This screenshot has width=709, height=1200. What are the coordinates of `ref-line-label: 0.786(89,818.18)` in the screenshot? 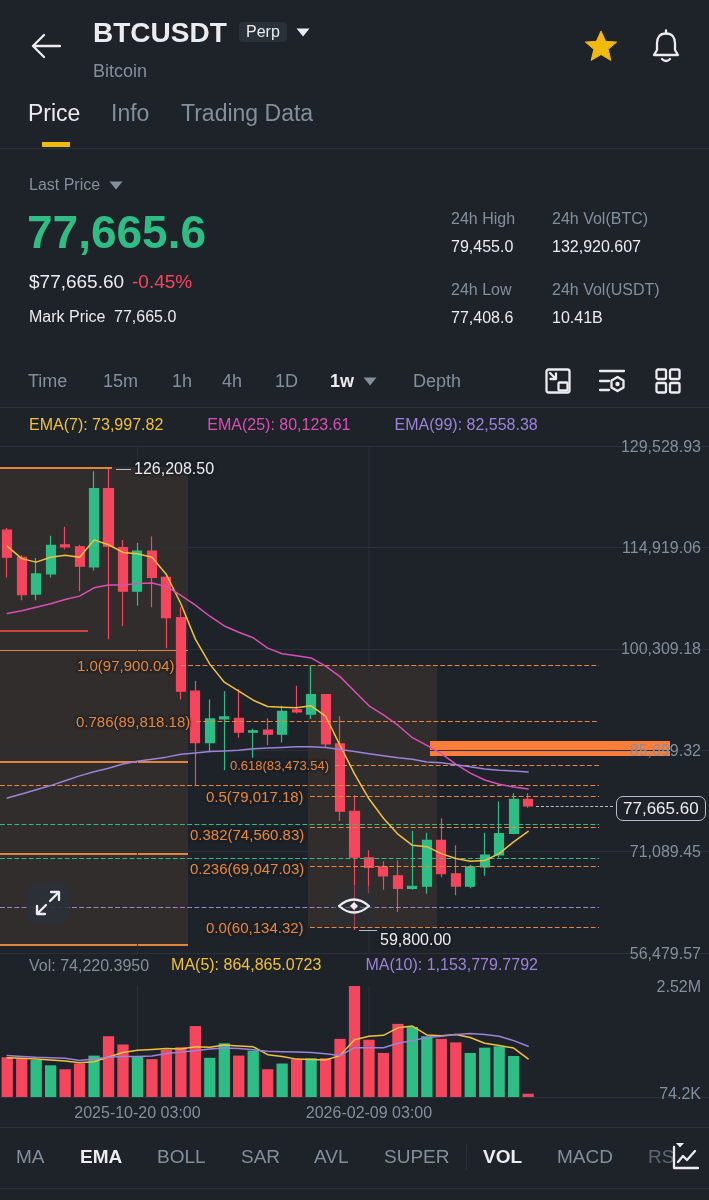 It's located at (133, 722).